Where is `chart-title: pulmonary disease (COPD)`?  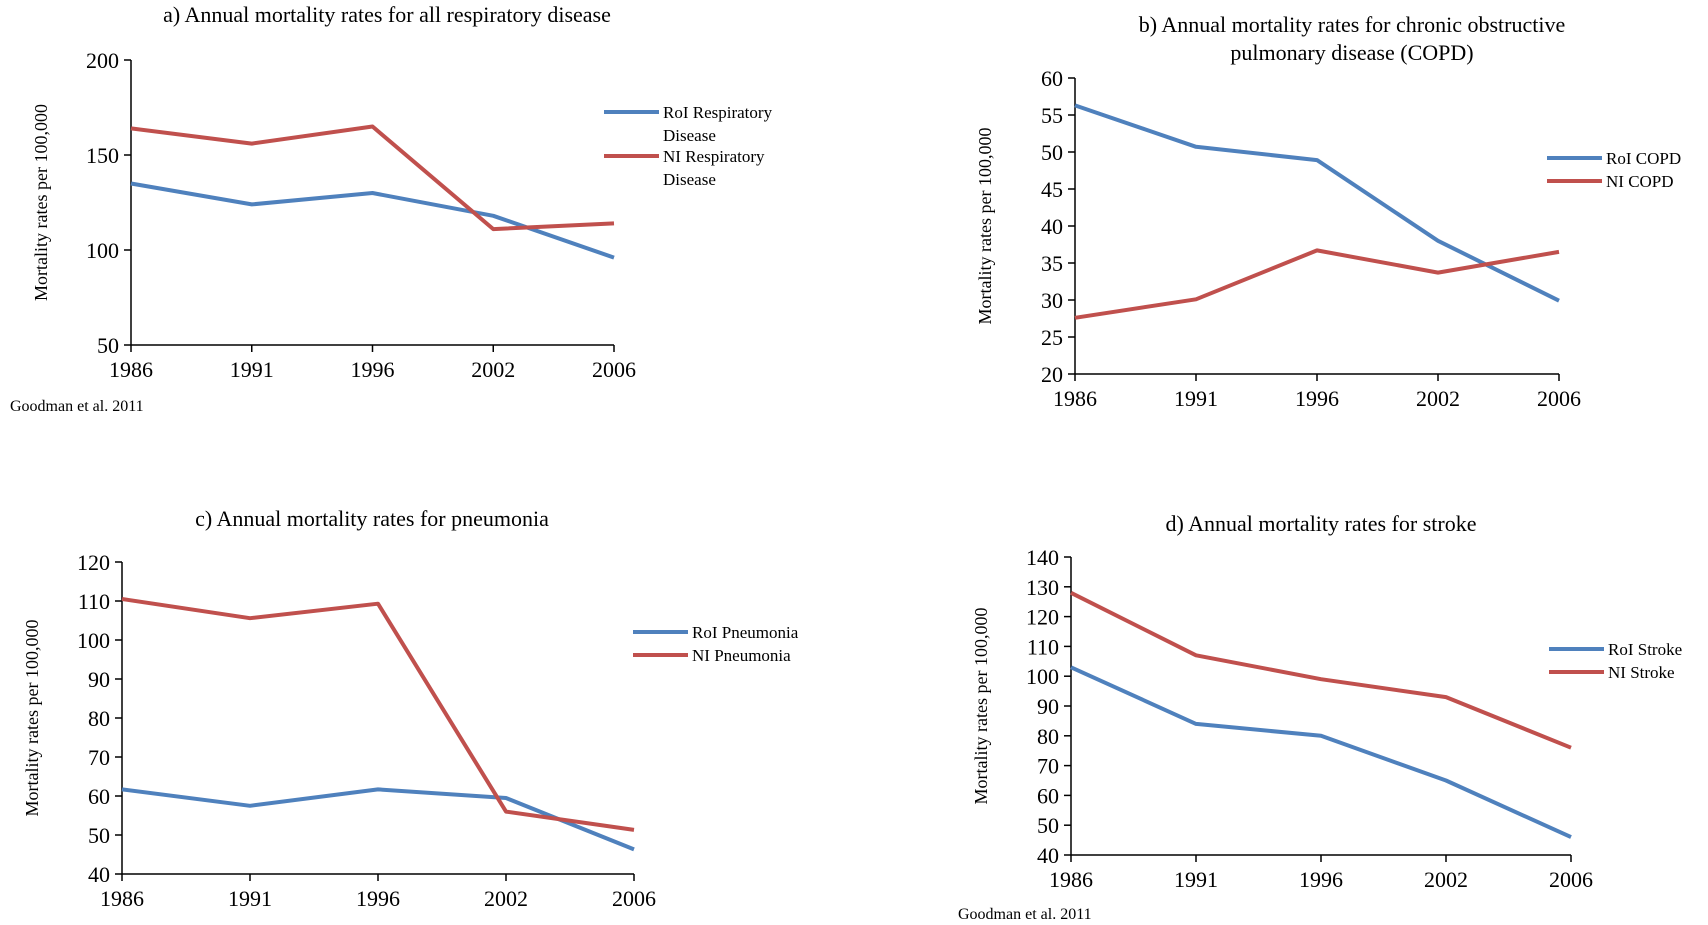 chart-title: pulmonary disease (COPD) is located at coordinates (1351, 52).